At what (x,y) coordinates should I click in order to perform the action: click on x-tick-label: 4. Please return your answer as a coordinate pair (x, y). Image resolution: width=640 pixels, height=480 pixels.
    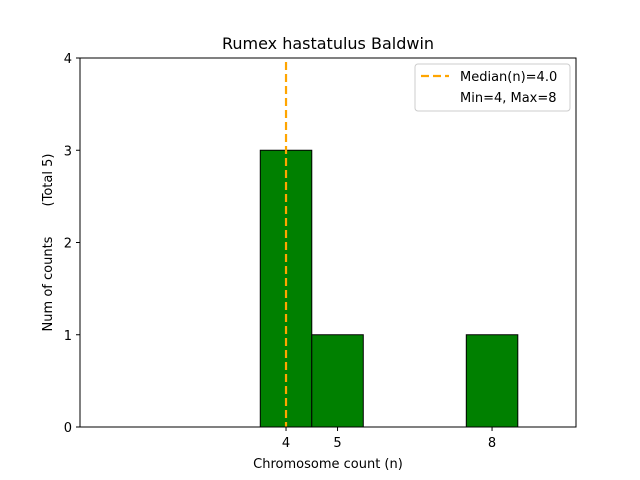
    Looking at the image, I should click on (286, 443).